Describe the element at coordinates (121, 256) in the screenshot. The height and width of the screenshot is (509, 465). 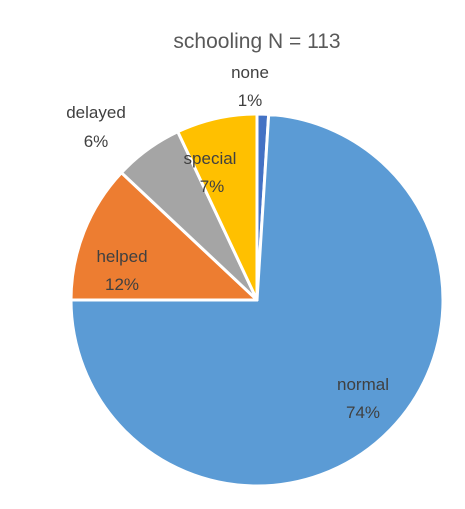
I see `slice-label-helped: helped` at that location.